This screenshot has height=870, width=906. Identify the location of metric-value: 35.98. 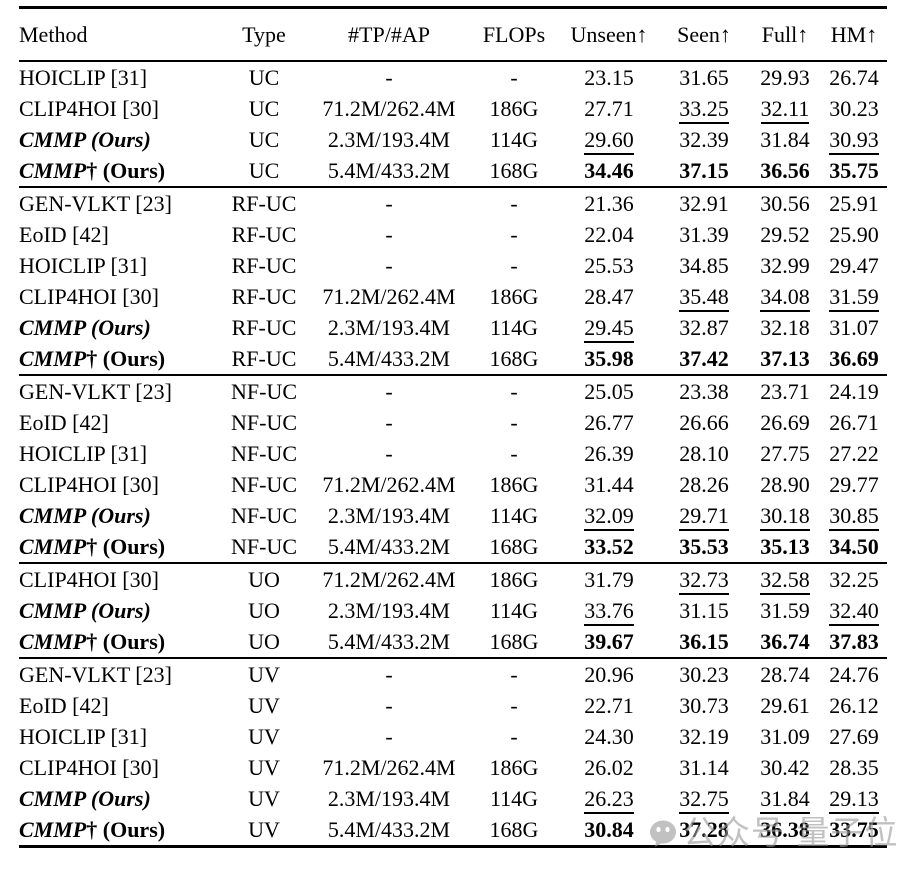
(609, 358).